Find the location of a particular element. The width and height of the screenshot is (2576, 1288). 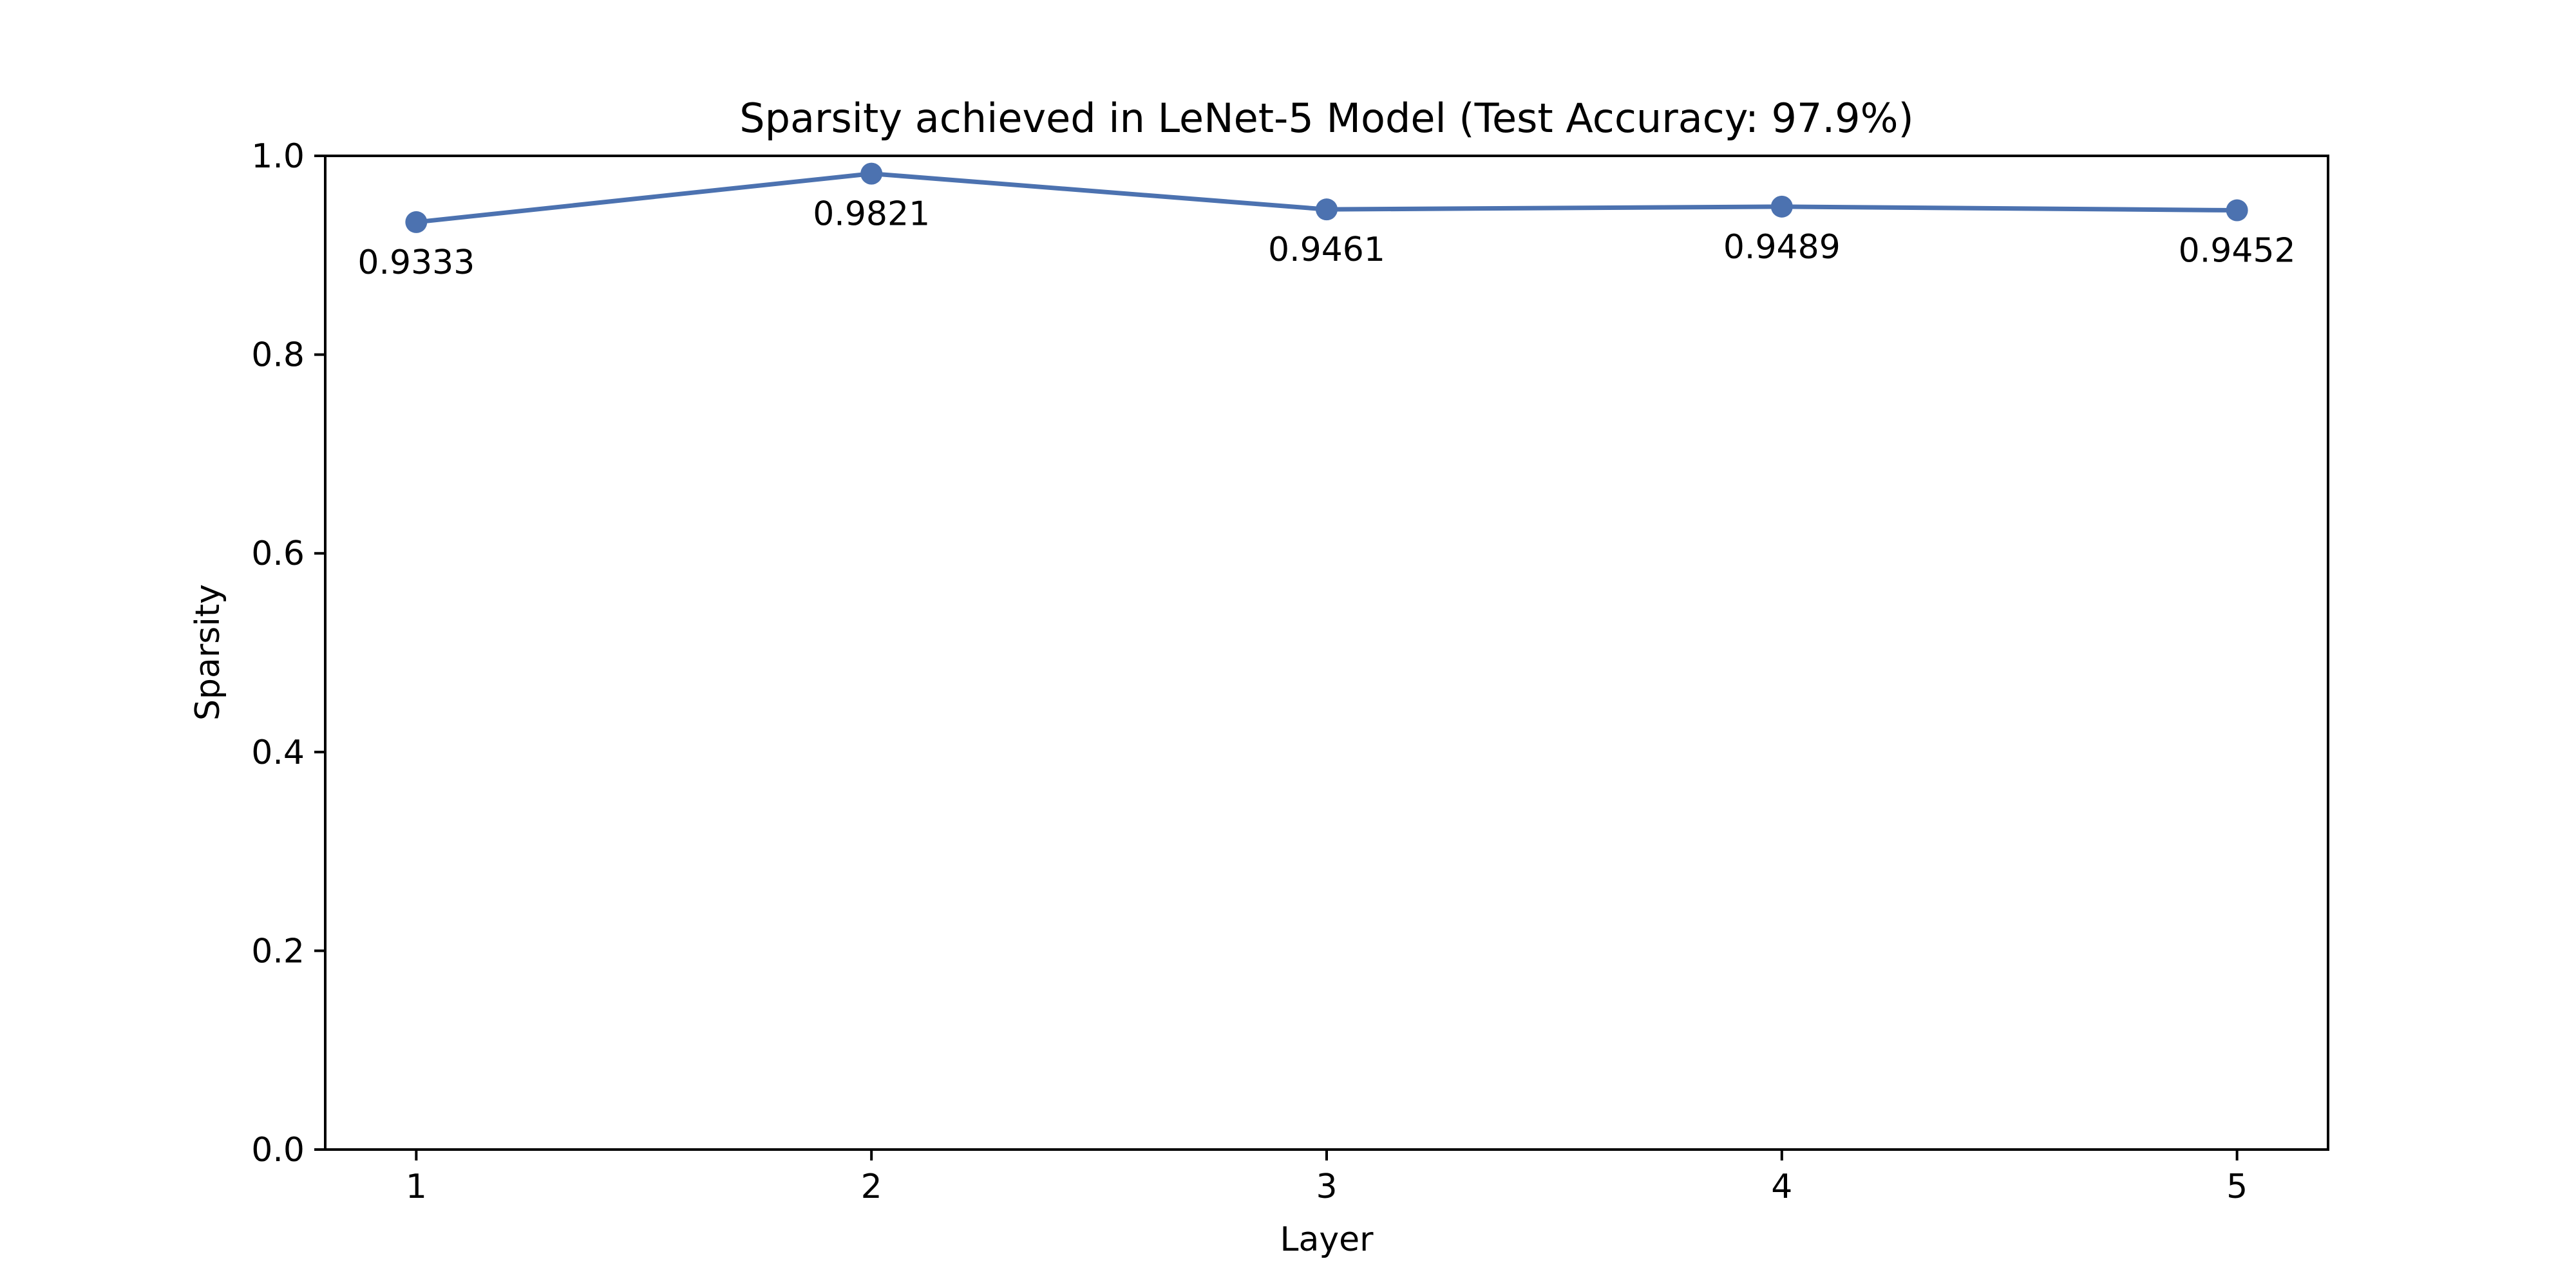

data-label-layer-5: 0.9452 is located at coordinates (2237, 251).